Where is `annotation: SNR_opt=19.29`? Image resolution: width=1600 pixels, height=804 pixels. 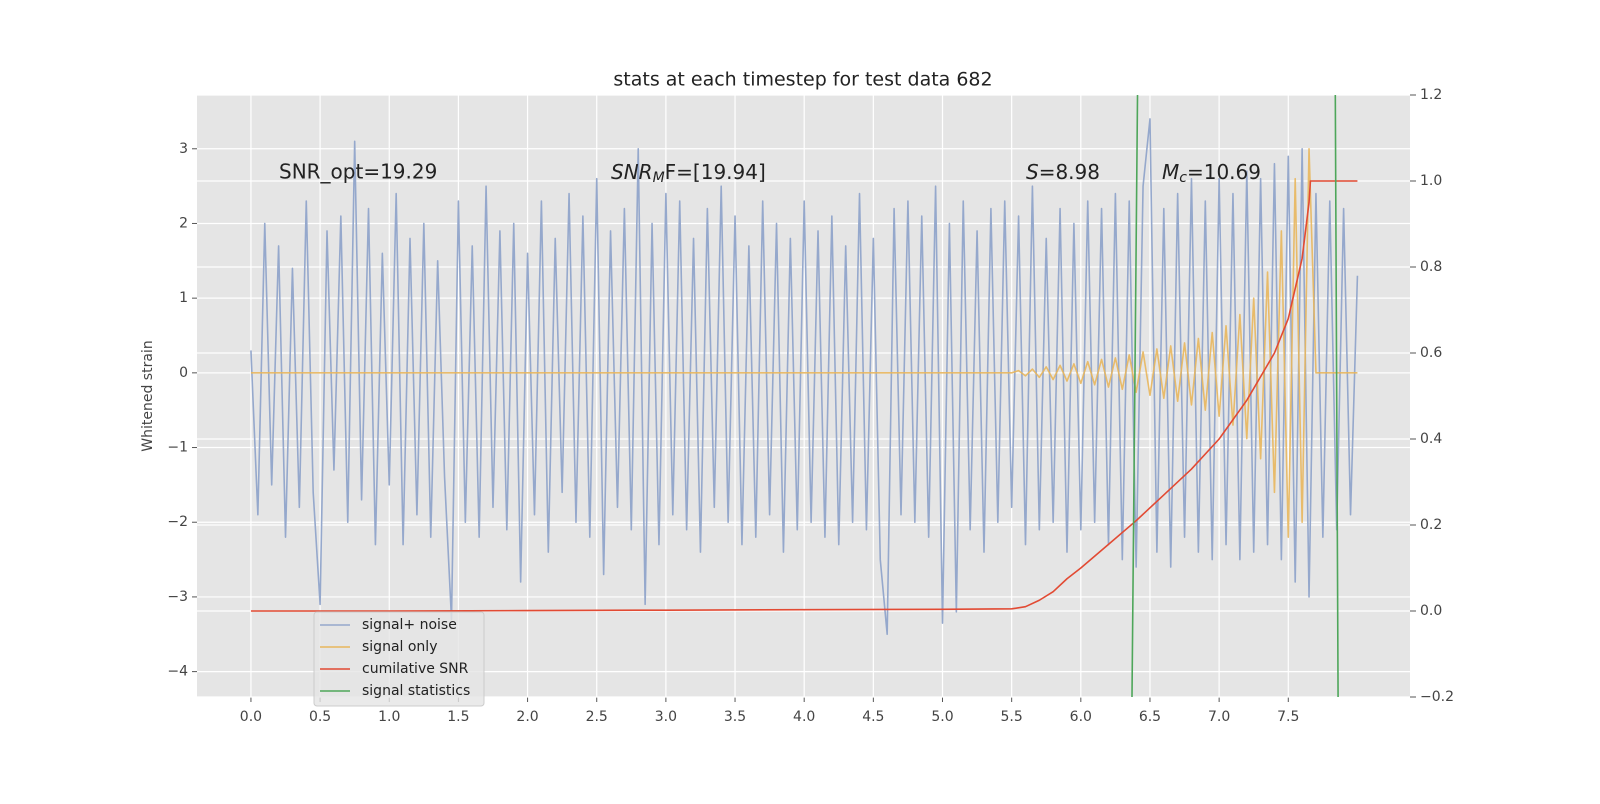
annotation: SNR_opt=19.29 is located at coordinates (358, 172).